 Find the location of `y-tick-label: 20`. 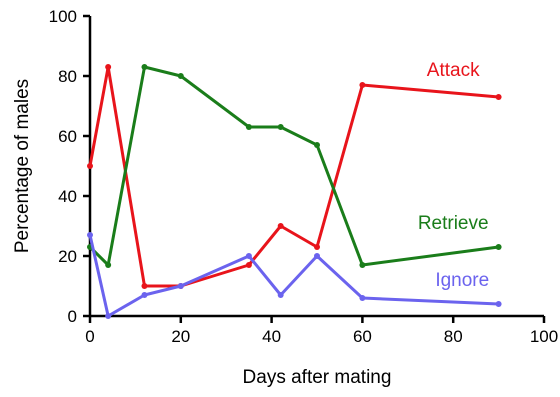

y-tick-label: 20 is located at coordinates (67, 256).